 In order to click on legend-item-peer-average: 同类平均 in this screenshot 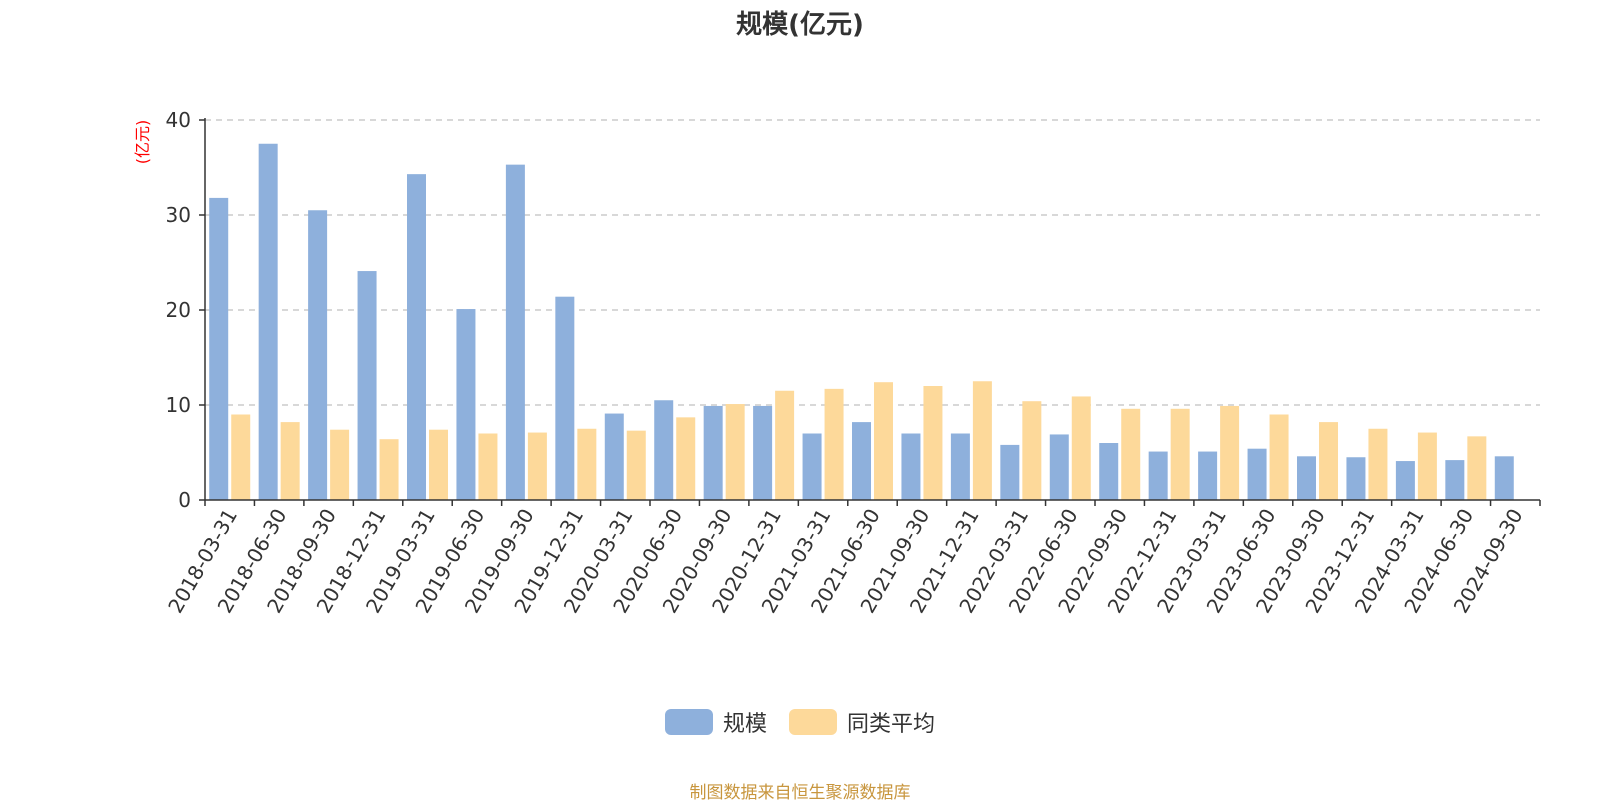, I will do `click(862, 722)`.